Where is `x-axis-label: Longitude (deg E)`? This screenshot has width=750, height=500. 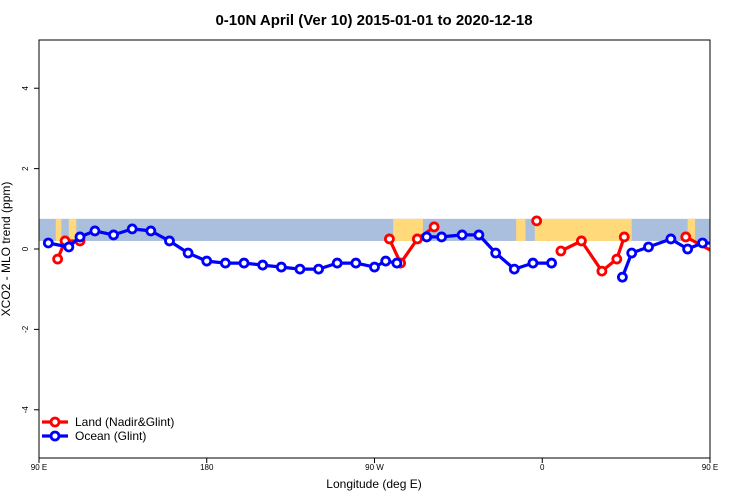 x-axis-label: Longitude (deg E) is located at coordinates (373, 484).